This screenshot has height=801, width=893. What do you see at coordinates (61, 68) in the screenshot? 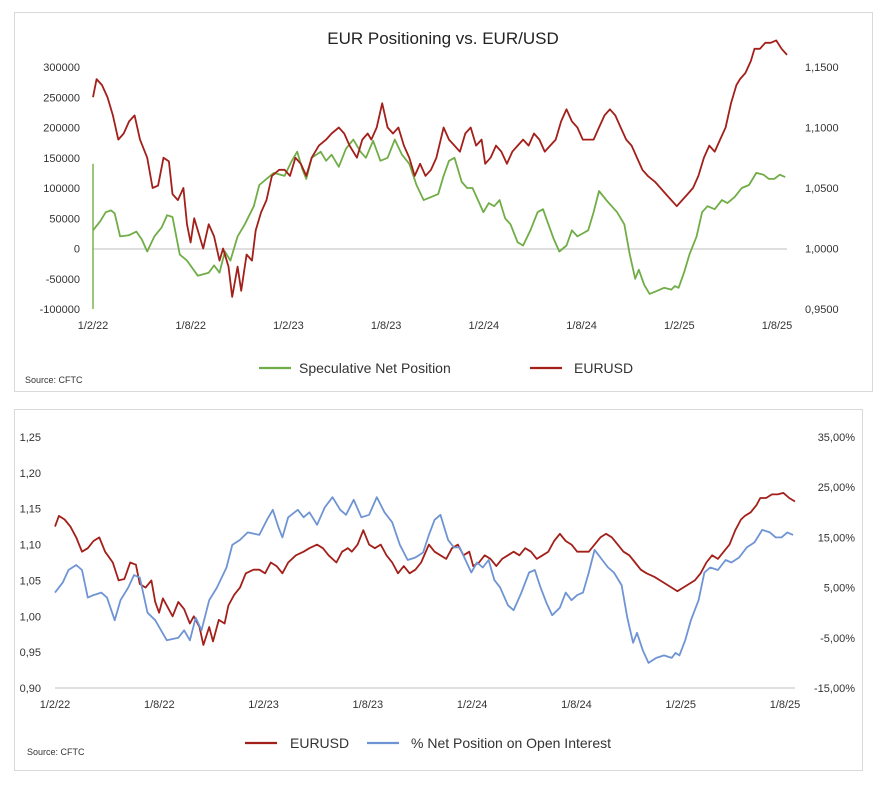
I see `y-left-tick-label: 300000` at bounding box center [61, 68].